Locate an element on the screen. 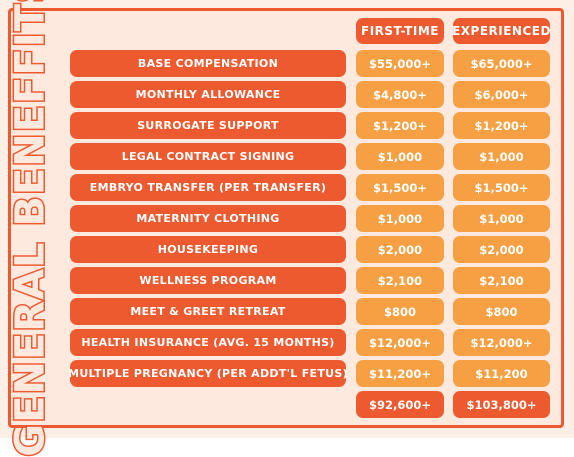 The width and height of the screenshot is (574, 457). experienced-value: $65,000+ is located at coordinates (501, 63).